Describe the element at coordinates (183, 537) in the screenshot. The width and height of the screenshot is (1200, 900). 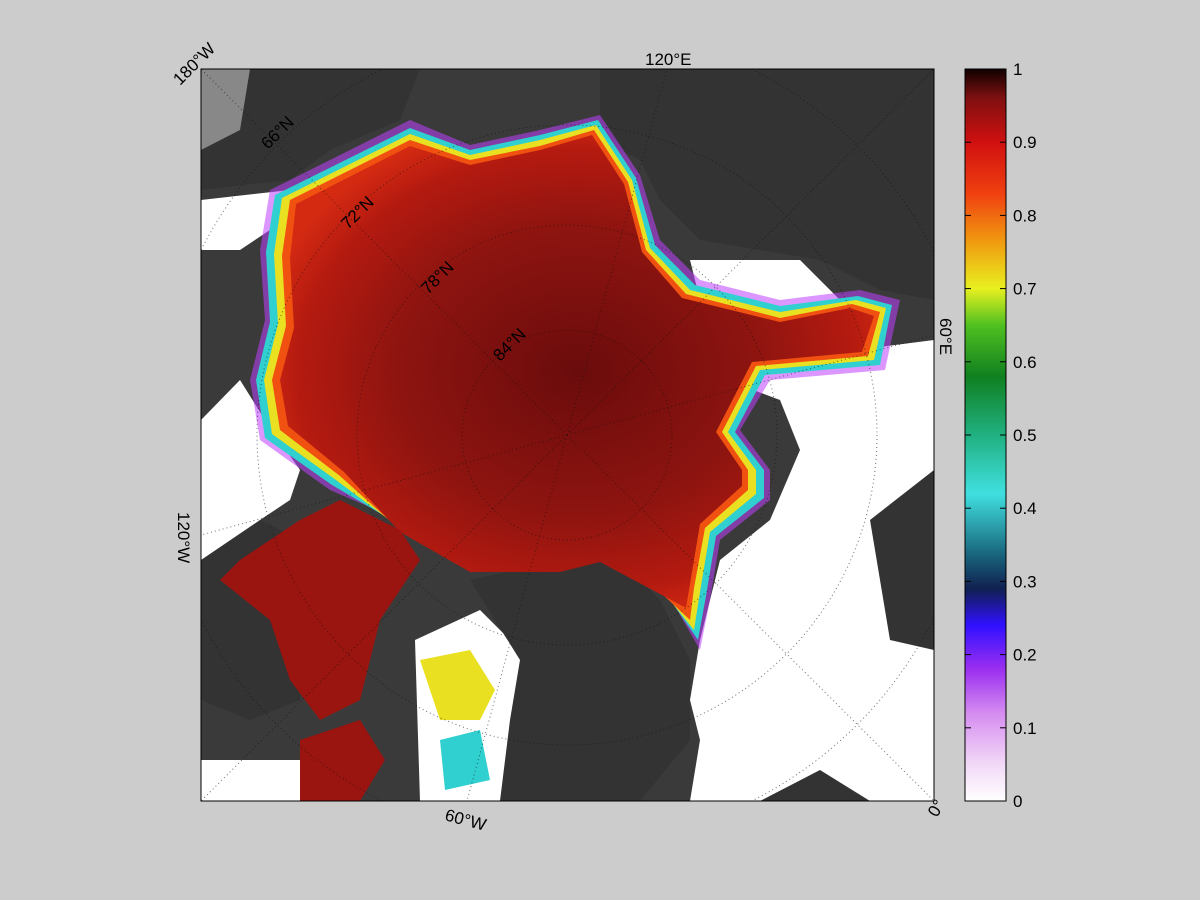
I see `lon-label-120w: 120°W` at that location.